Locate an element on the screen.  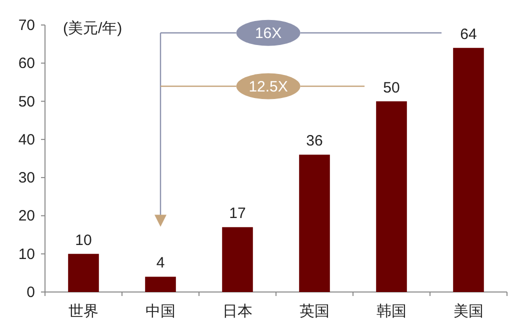
data-label: 4 is located at coordinates (160, 263).